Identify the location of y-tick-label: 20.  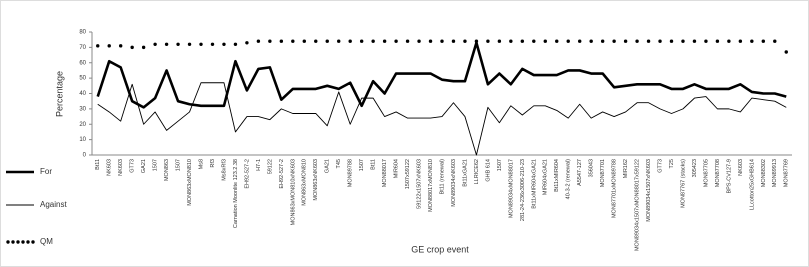
(82, 125).